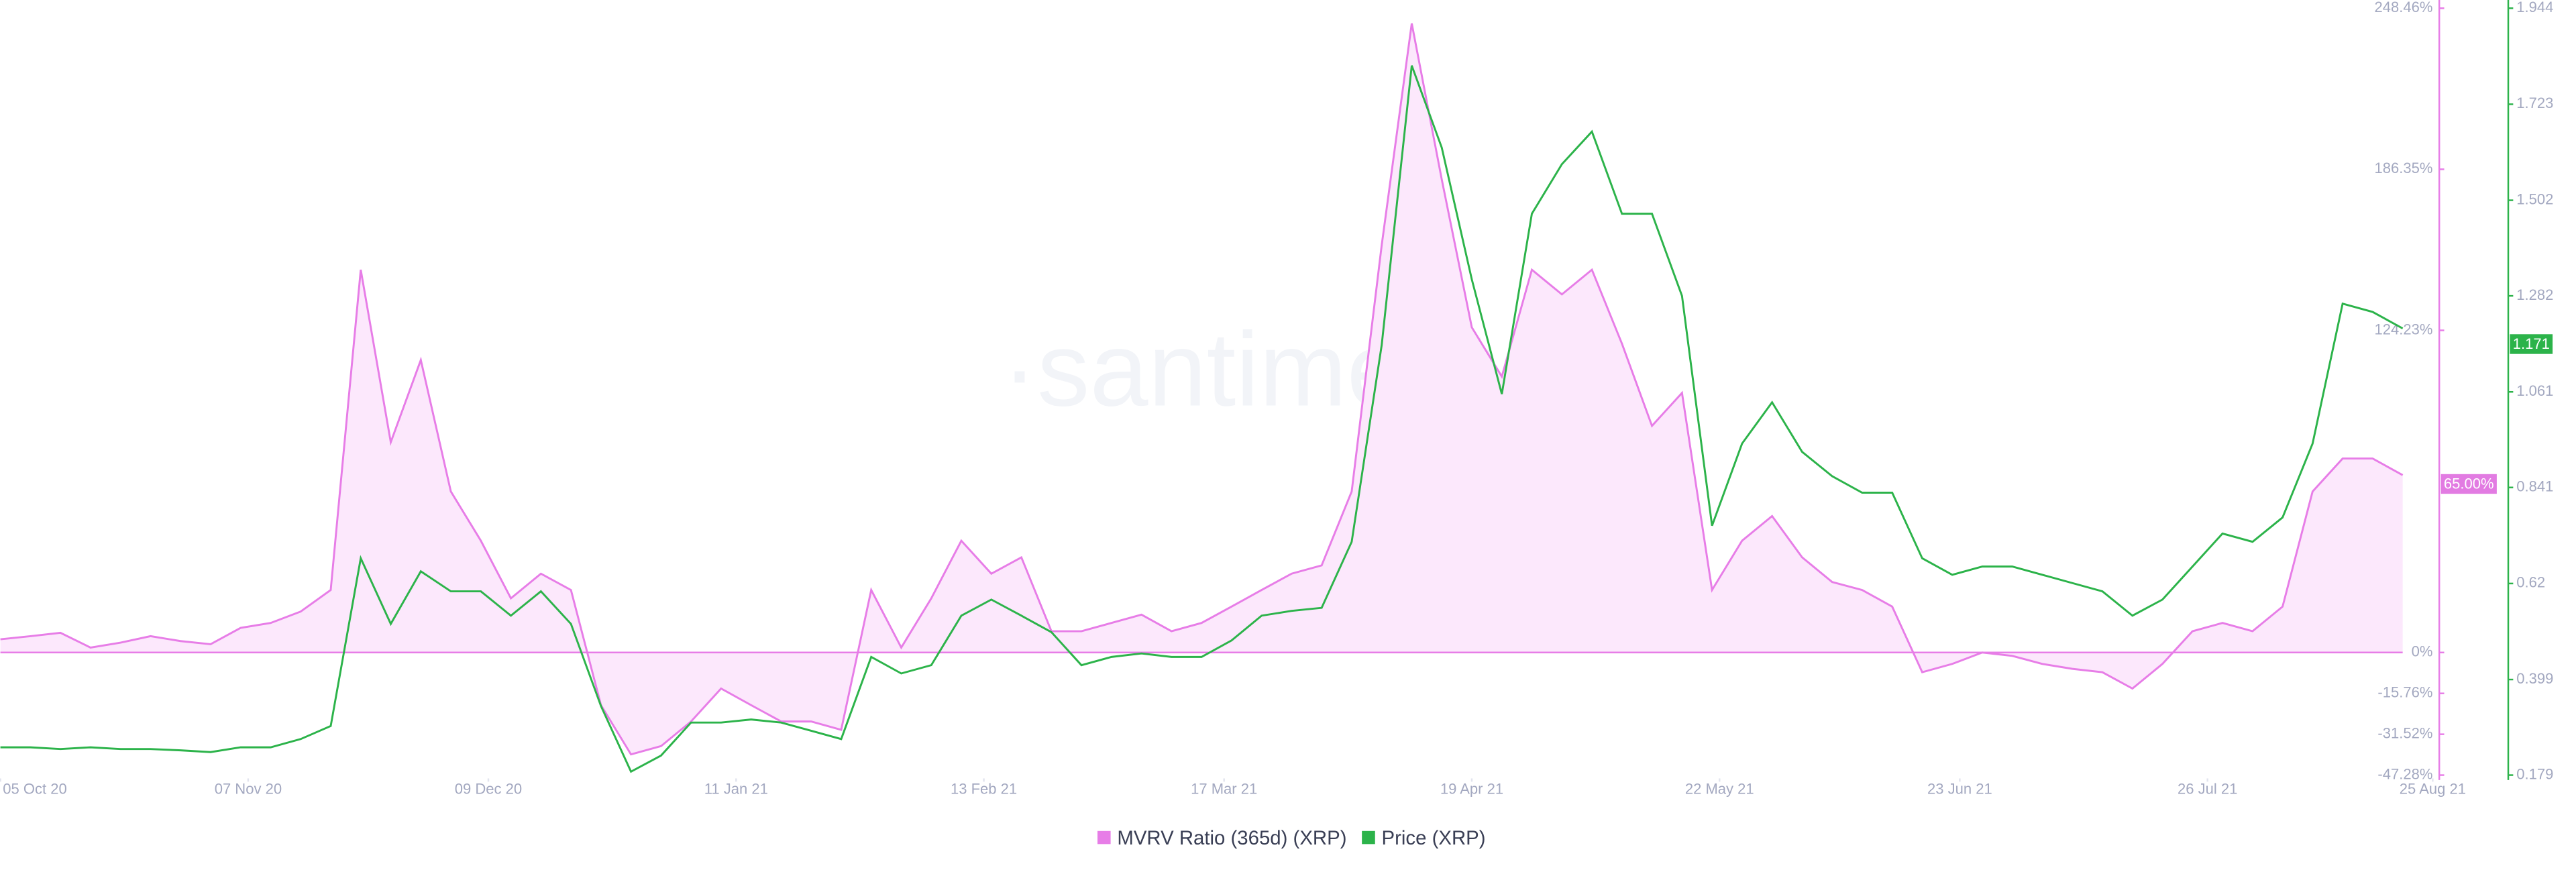 The height and width of the screenshot is (872, 2576). What do you see at coordinates (2403, 329) in the screenshot?
I see `y-tick-label: 124.23%` at bounding box center [2403, 329].